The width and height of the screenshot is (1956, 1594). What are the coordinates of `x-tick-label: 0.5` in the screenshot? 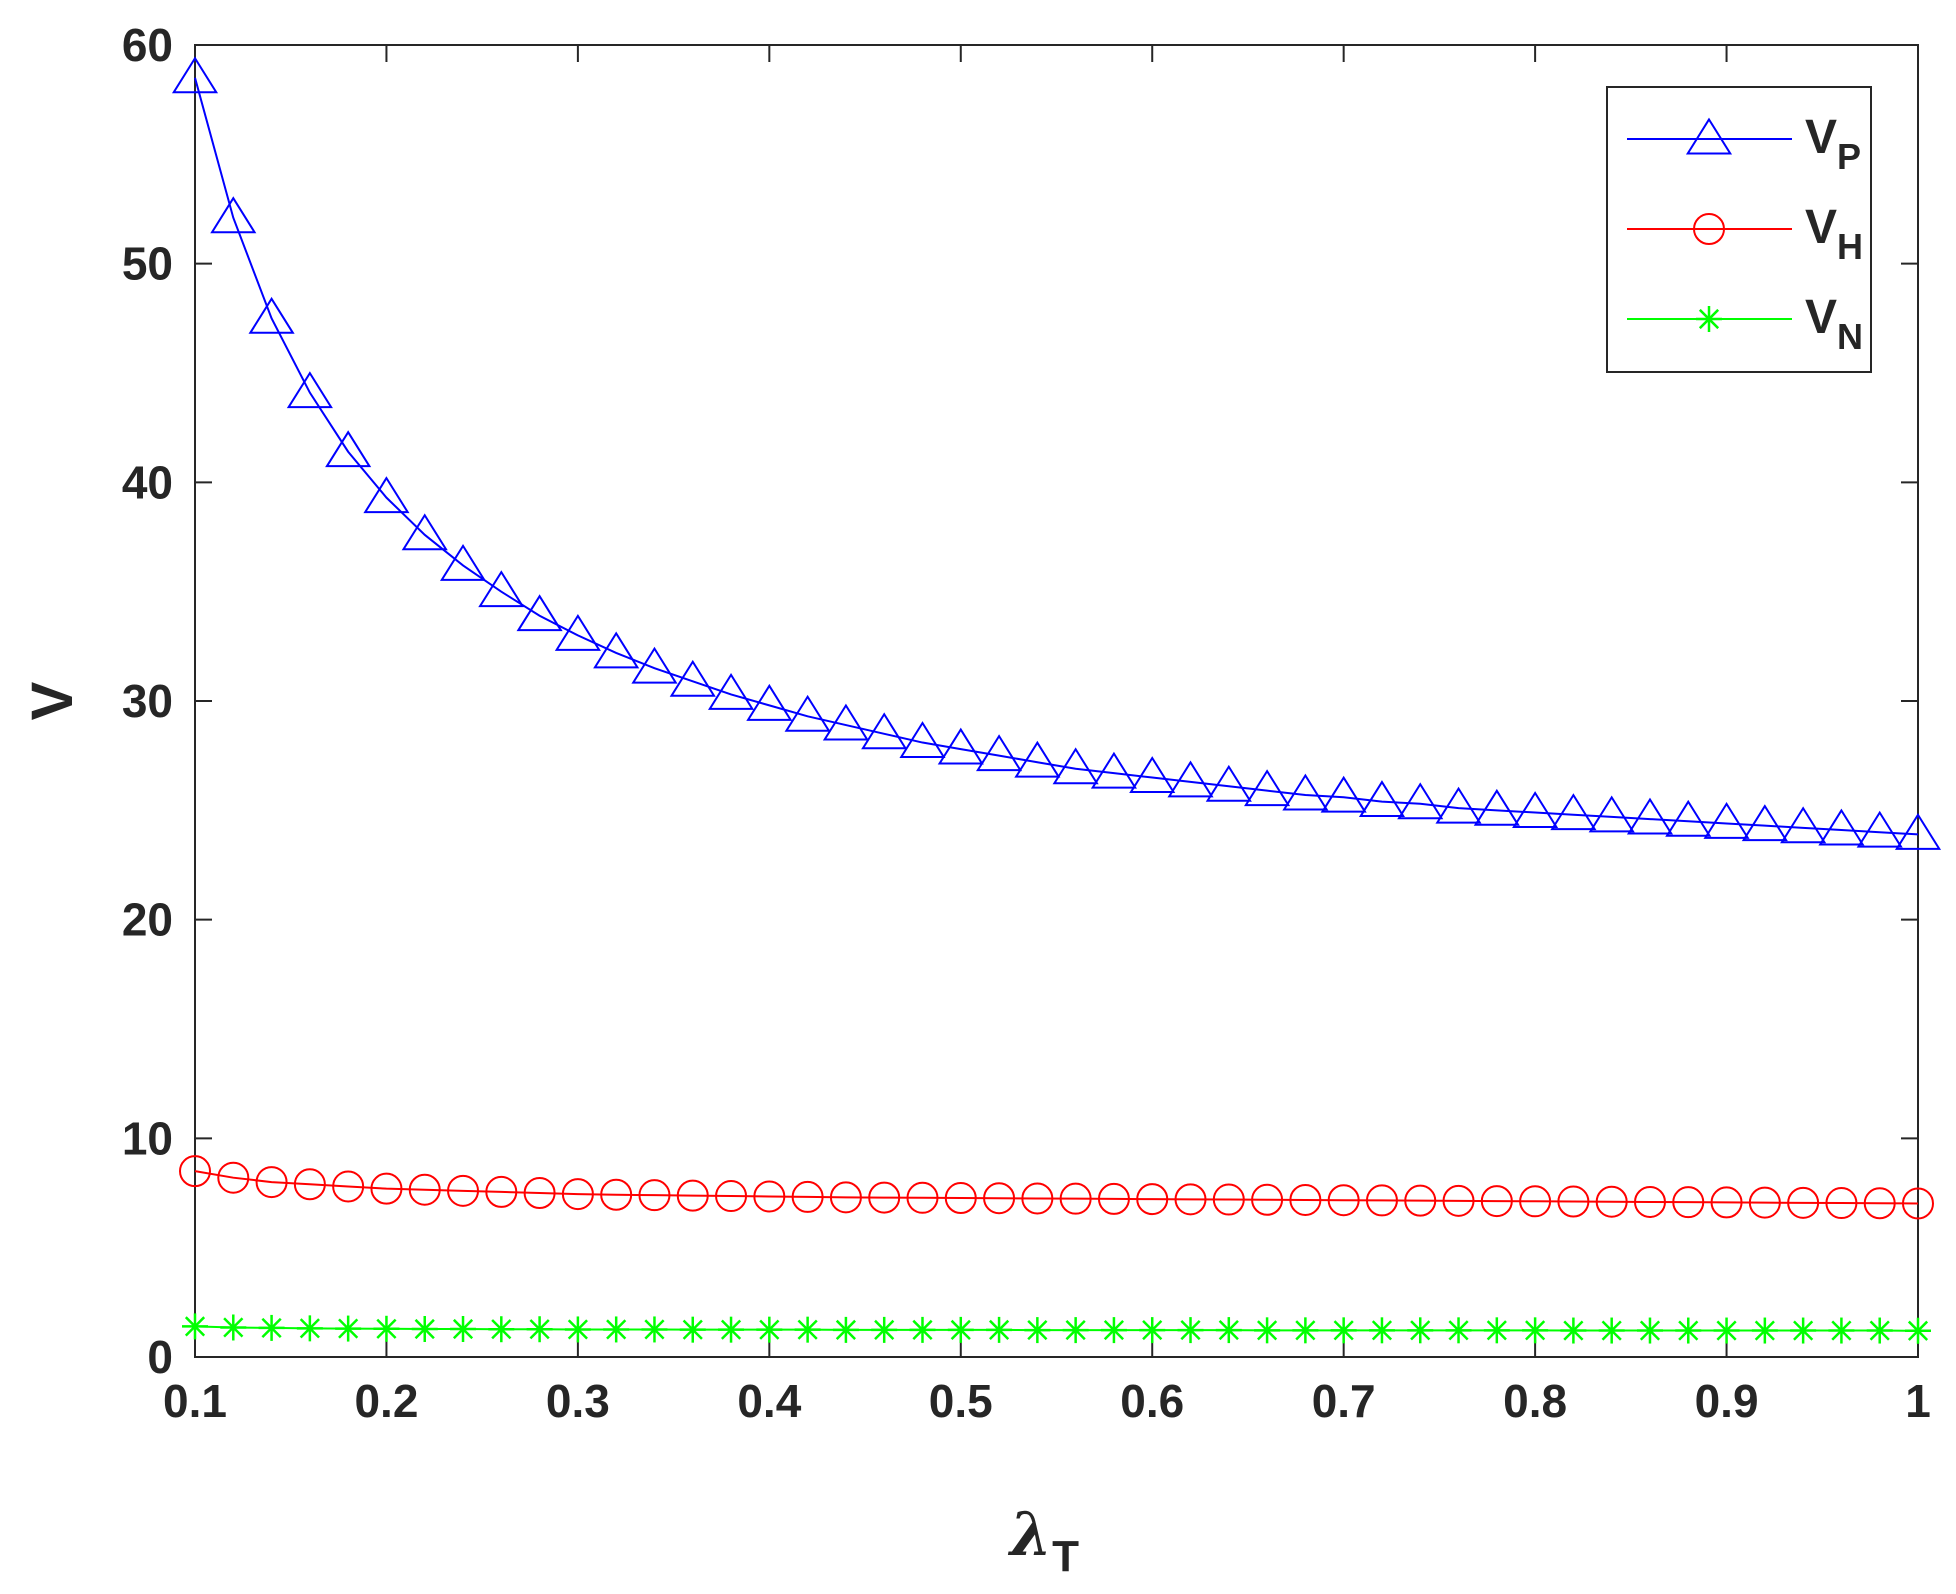 It's located at (961, 1401).